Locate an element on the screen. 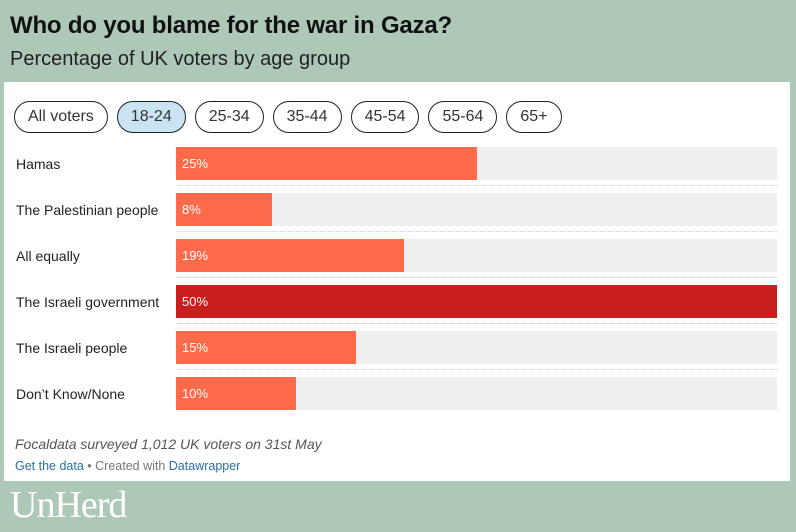 Image resolution: width=796 pixels, height=532 pixels. chart-title: Who do you blame for the war in Gaza? is located at coordinates (231, 25).